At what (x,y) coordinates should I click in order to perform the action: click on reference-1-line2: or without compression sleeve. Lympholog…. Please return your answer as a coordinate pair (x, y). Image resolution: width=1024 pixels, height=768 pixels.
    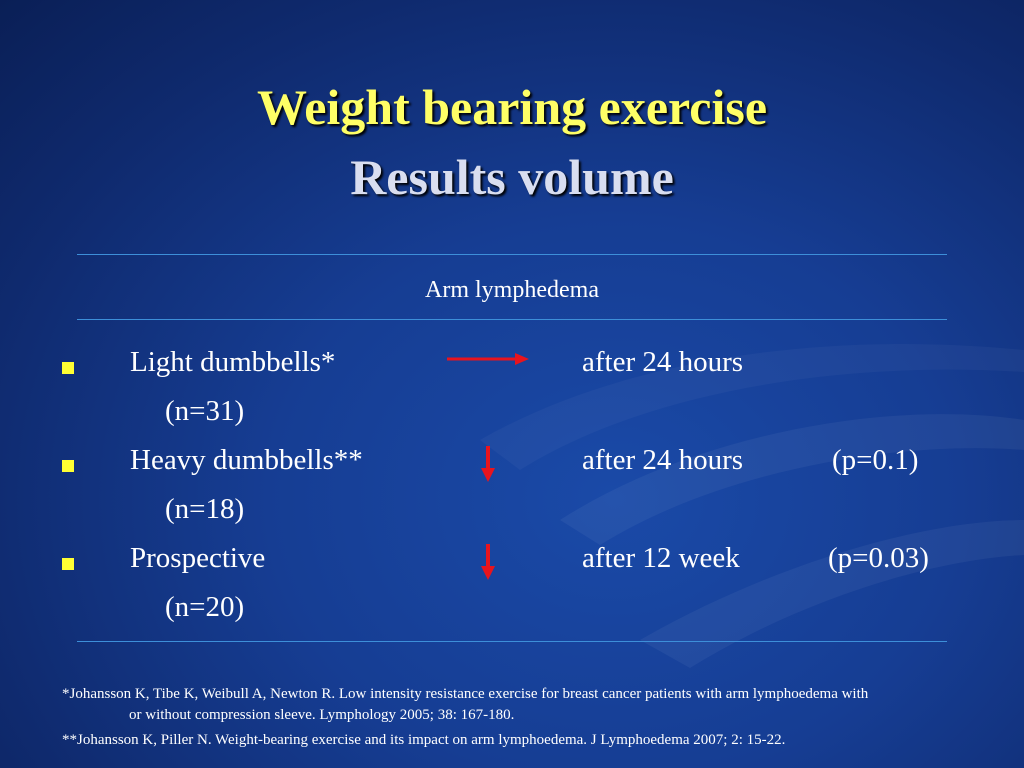
    Looking at the image, I should click on (322, 715).